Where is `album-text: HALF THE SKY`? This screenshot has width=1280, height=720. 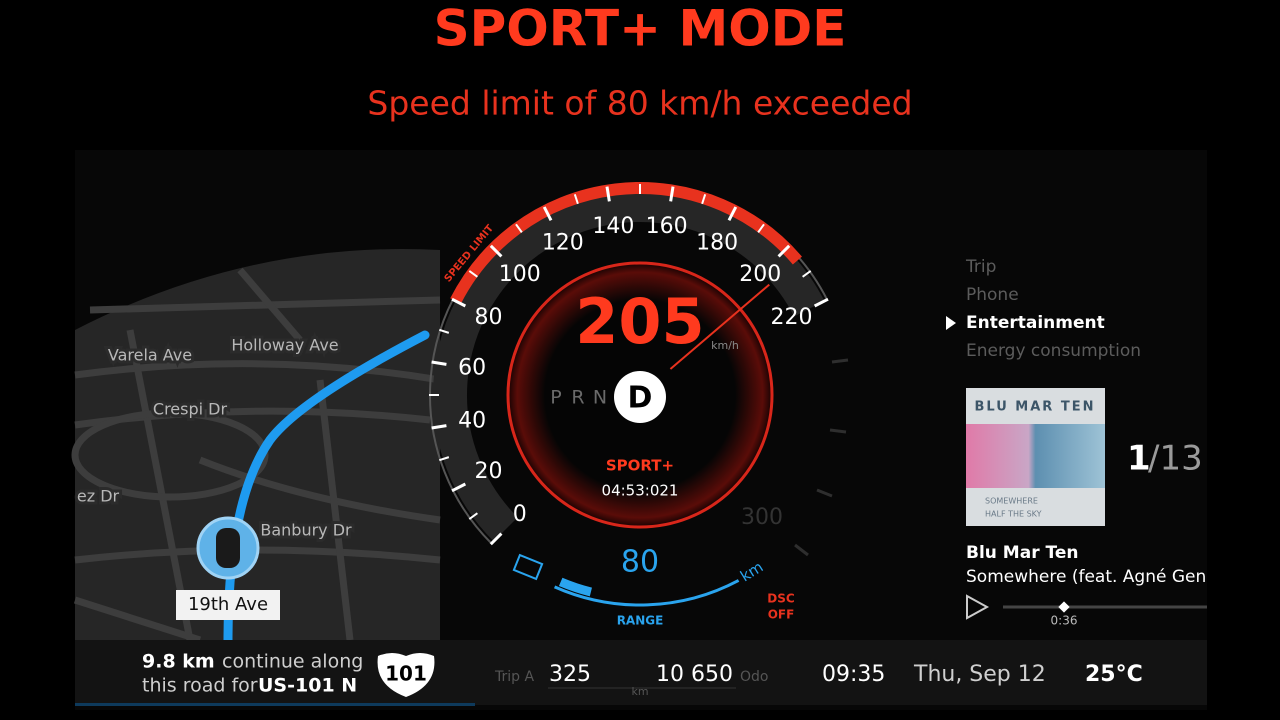 album-text: HALF THE SKY is located at coordinates (1013, 514).